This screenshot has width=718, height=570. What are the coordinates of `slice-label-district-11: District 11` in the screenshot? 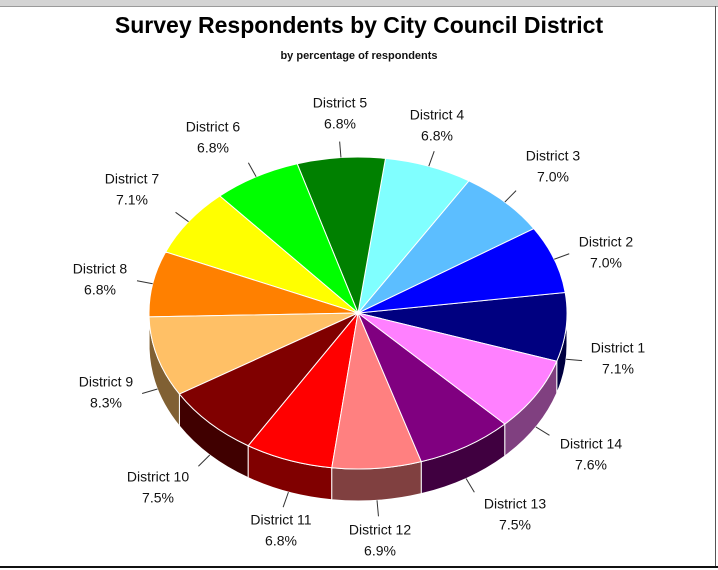 It's located at (280, 520).